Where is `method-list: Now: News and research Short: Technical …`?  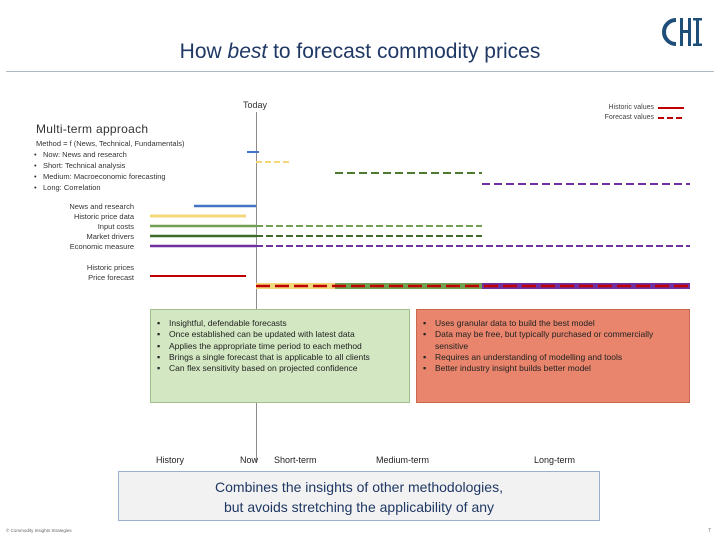
method-list: Now: News and research Short: Technical … is located at coordinates (100, 171).